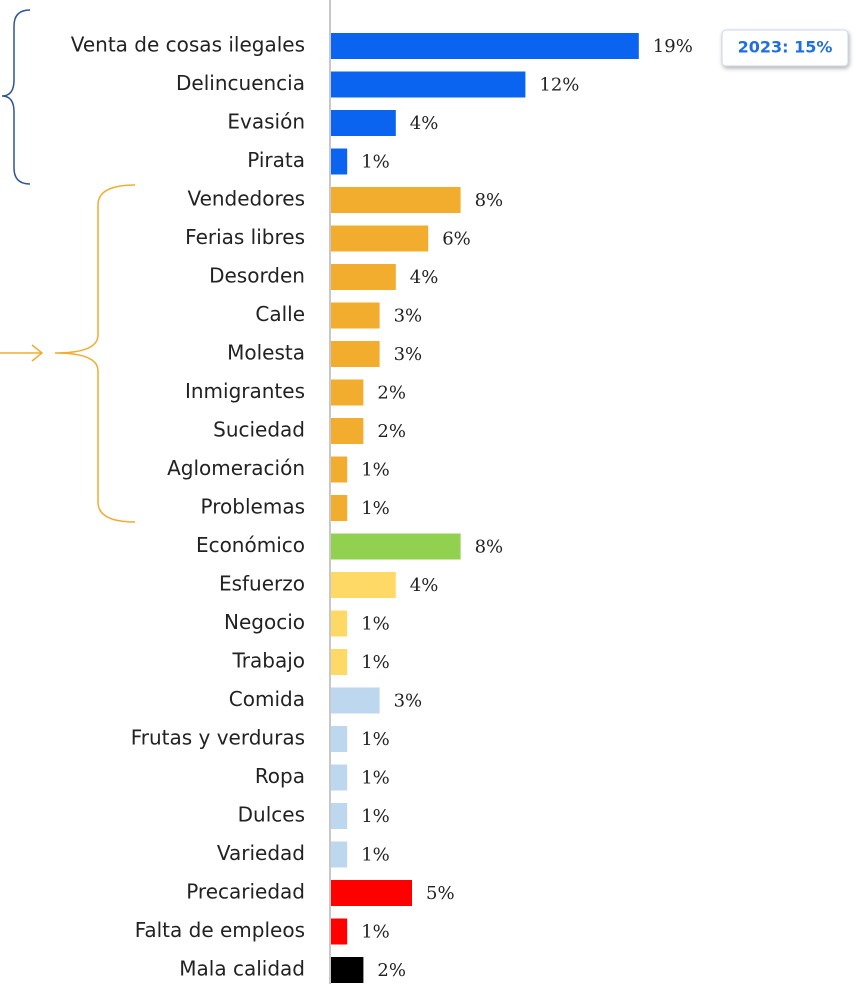  What do you see at coordinates (218, 738) in the screenshot?
I see `category-label: Frutas y verduras` at bounding box center [218, 738].